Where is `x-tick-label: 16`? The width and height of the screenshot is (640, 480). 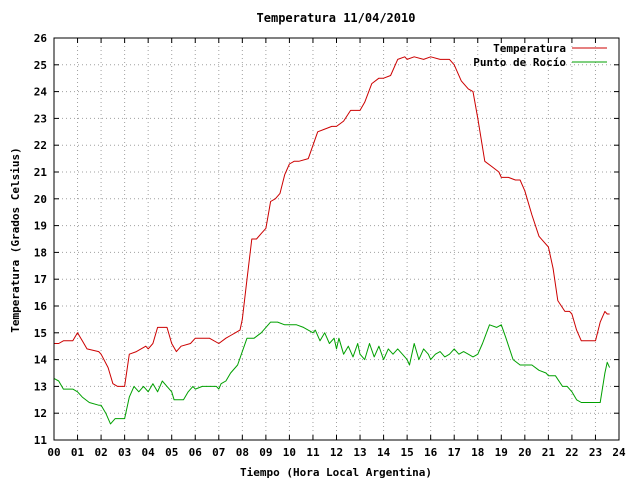 x-tick-label: 16 is located at coordinates (431, 452).